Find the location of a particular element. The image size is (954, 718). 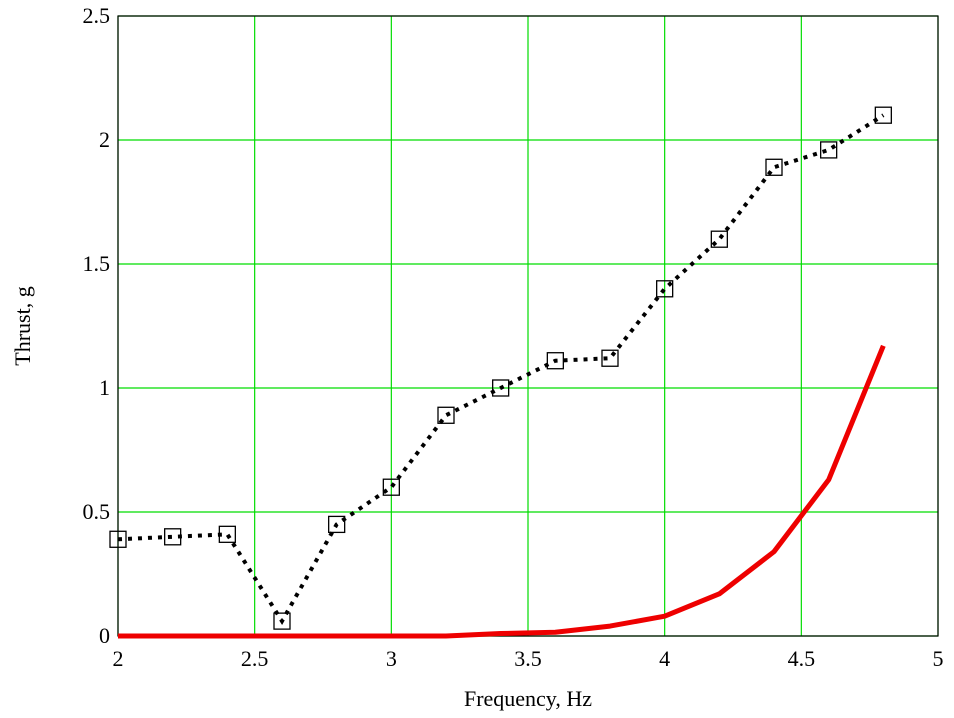

x-tick-label: 3 is located at coordinates (391, 658).